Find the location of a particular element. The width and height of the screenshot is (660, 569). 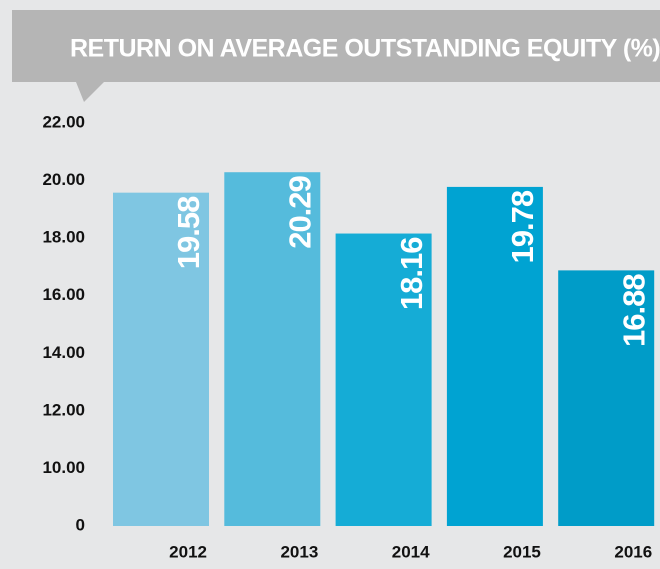

value-label: 20.29 is located at coordinates (299, 211).